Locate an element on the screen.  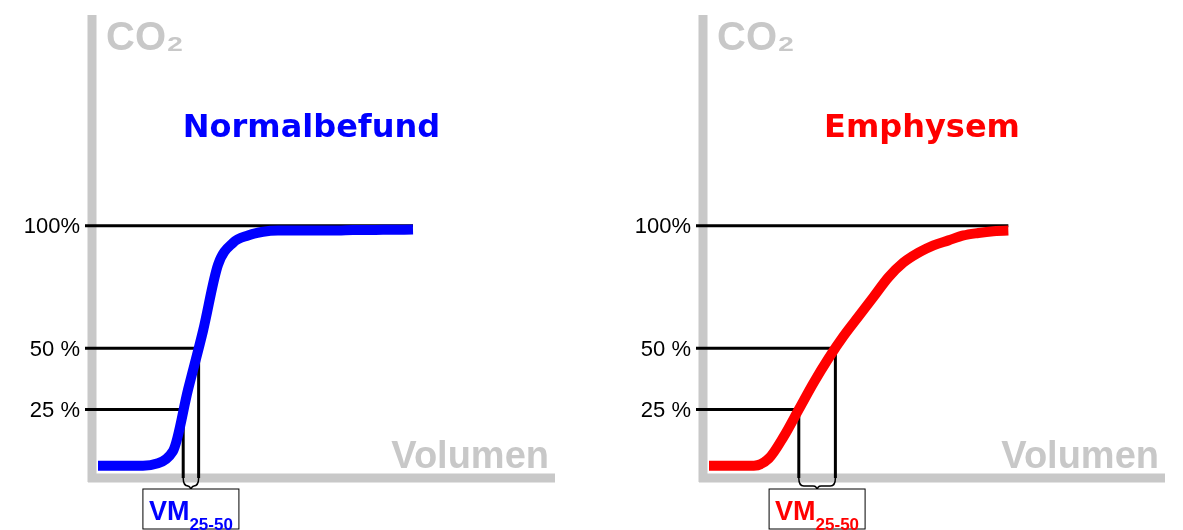
text: Emphysem is located at coordinates (922, 126).